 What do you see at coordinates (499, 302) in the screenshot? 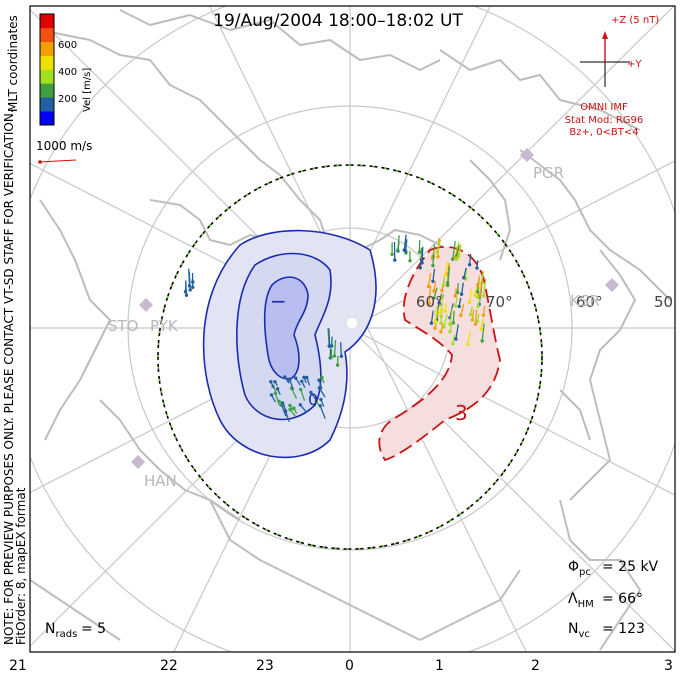
I see `lat-label-70: 70°` at bounding box center [499, 302].